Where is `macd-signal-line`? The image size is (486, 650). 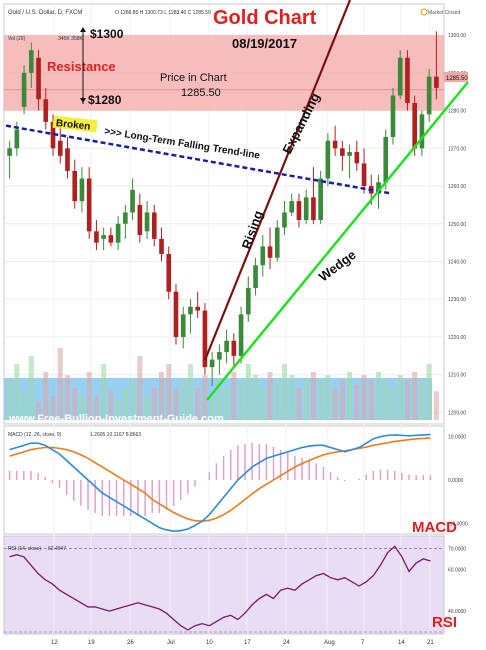 macd-signal-line is located at coordinates (220, 479).